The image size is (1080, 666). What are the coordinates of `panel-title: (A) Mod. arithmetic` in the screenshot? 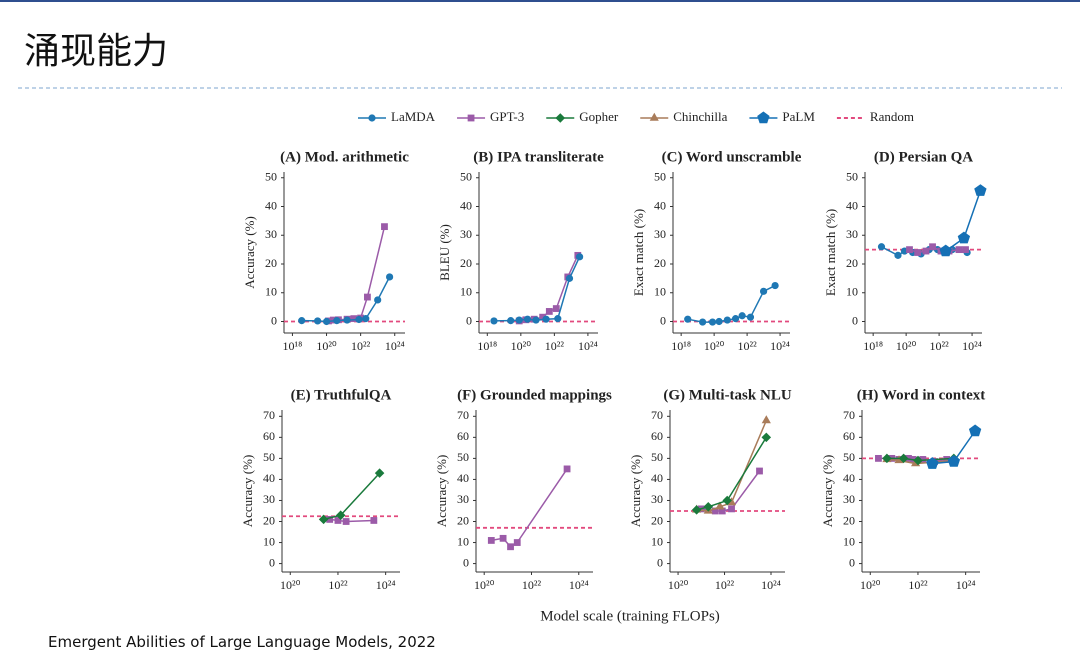 It's located at (344, 157).